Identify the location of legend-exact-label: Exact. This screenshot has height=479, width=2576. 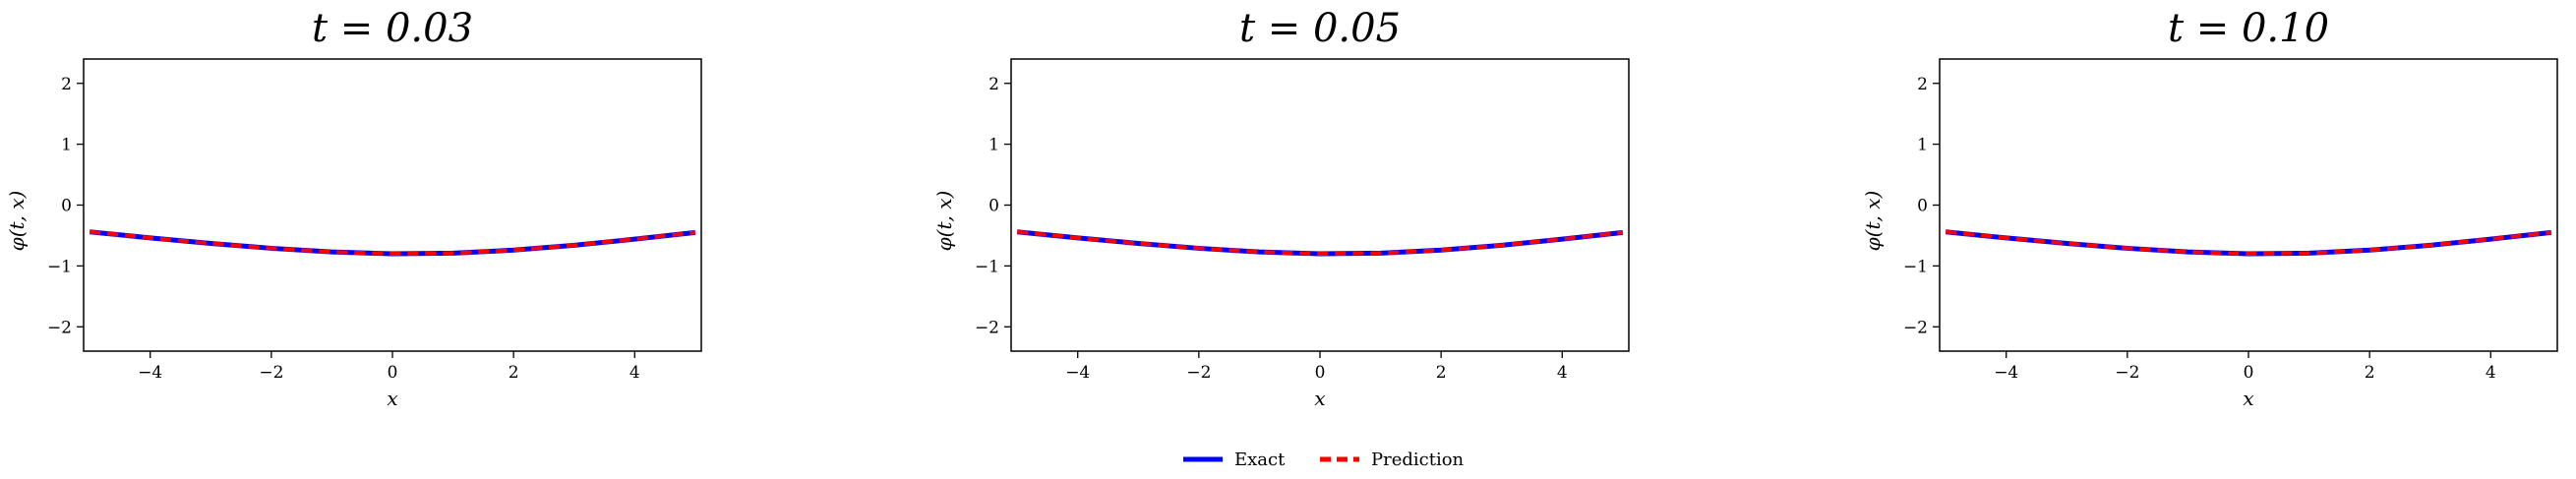
(1260, 460).